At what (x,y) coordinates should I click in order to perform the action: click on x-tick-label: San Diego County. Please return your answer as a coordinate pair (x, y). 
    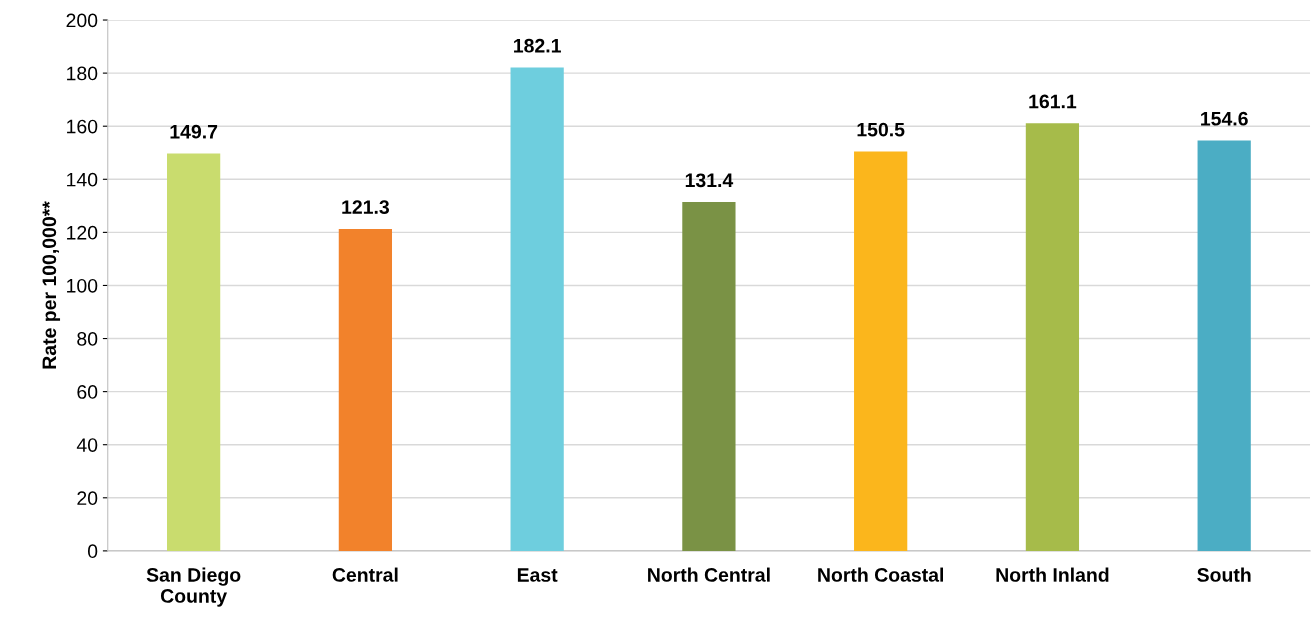
    Looking at the image, I should click on (193, 587).